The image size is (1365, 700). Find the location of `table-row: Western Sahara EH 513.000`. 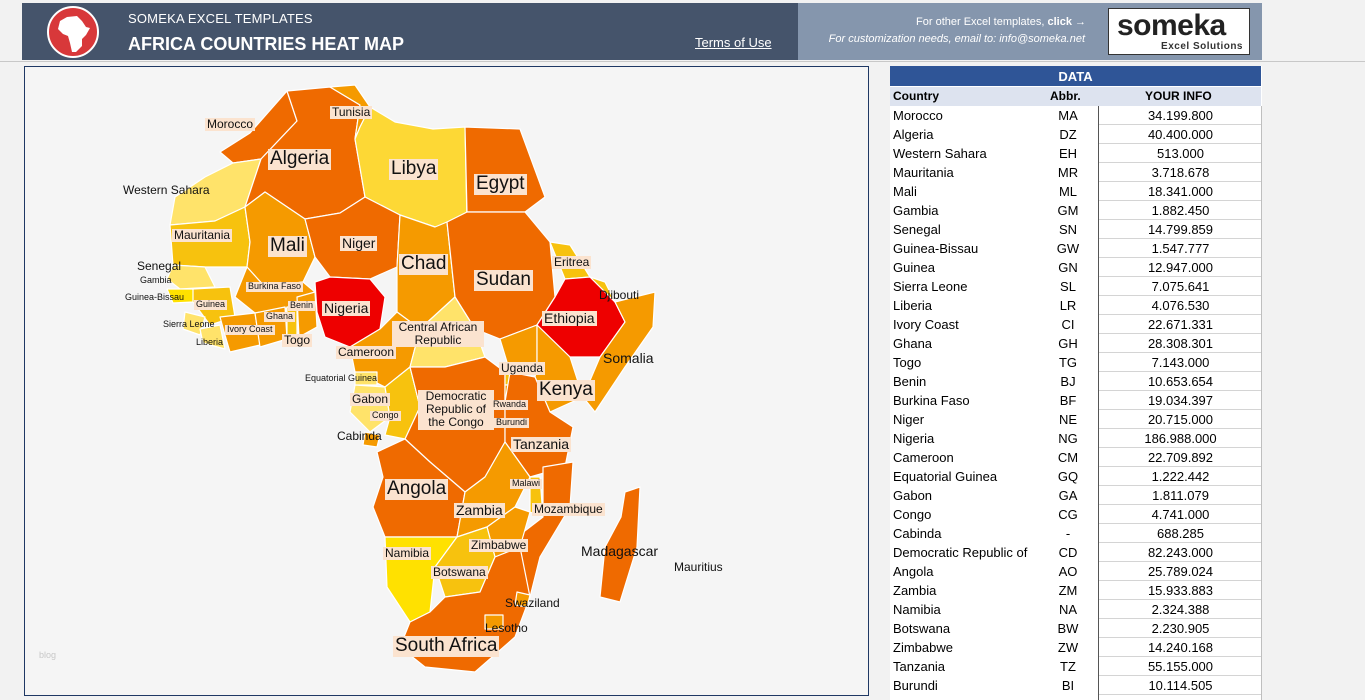

table-row: Western Sahara EH 513.000 is located at coordinates (1076, 153).